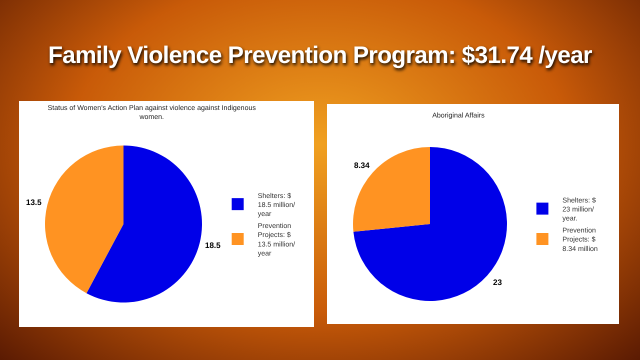  Describe the element at coordinates (320, 56) in the screenshot. I see `text: Family Violence Prevention Program: $31.74 /year` at that location.